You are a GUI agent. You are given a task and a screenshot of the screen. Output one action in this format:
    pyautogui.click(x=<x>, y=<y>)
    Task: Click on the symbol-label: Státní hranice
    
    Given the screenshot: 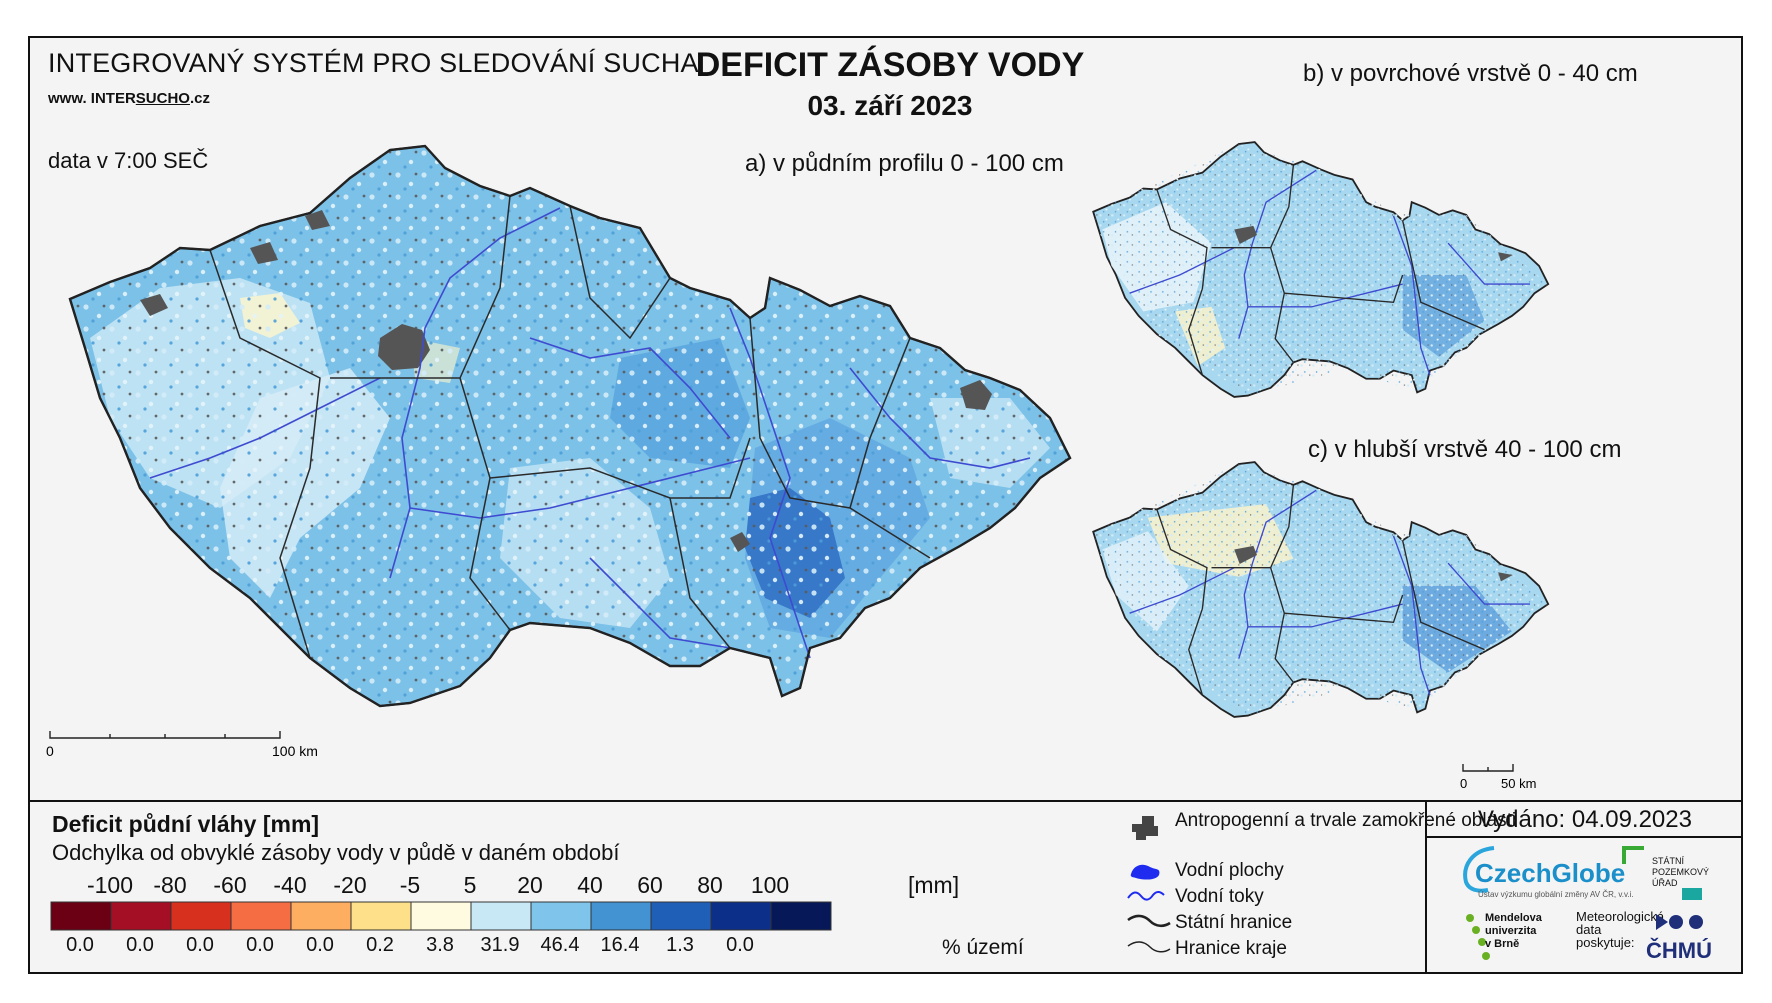 What is the action you would take?
    pyautogui.click(x=1234, y=922)
    